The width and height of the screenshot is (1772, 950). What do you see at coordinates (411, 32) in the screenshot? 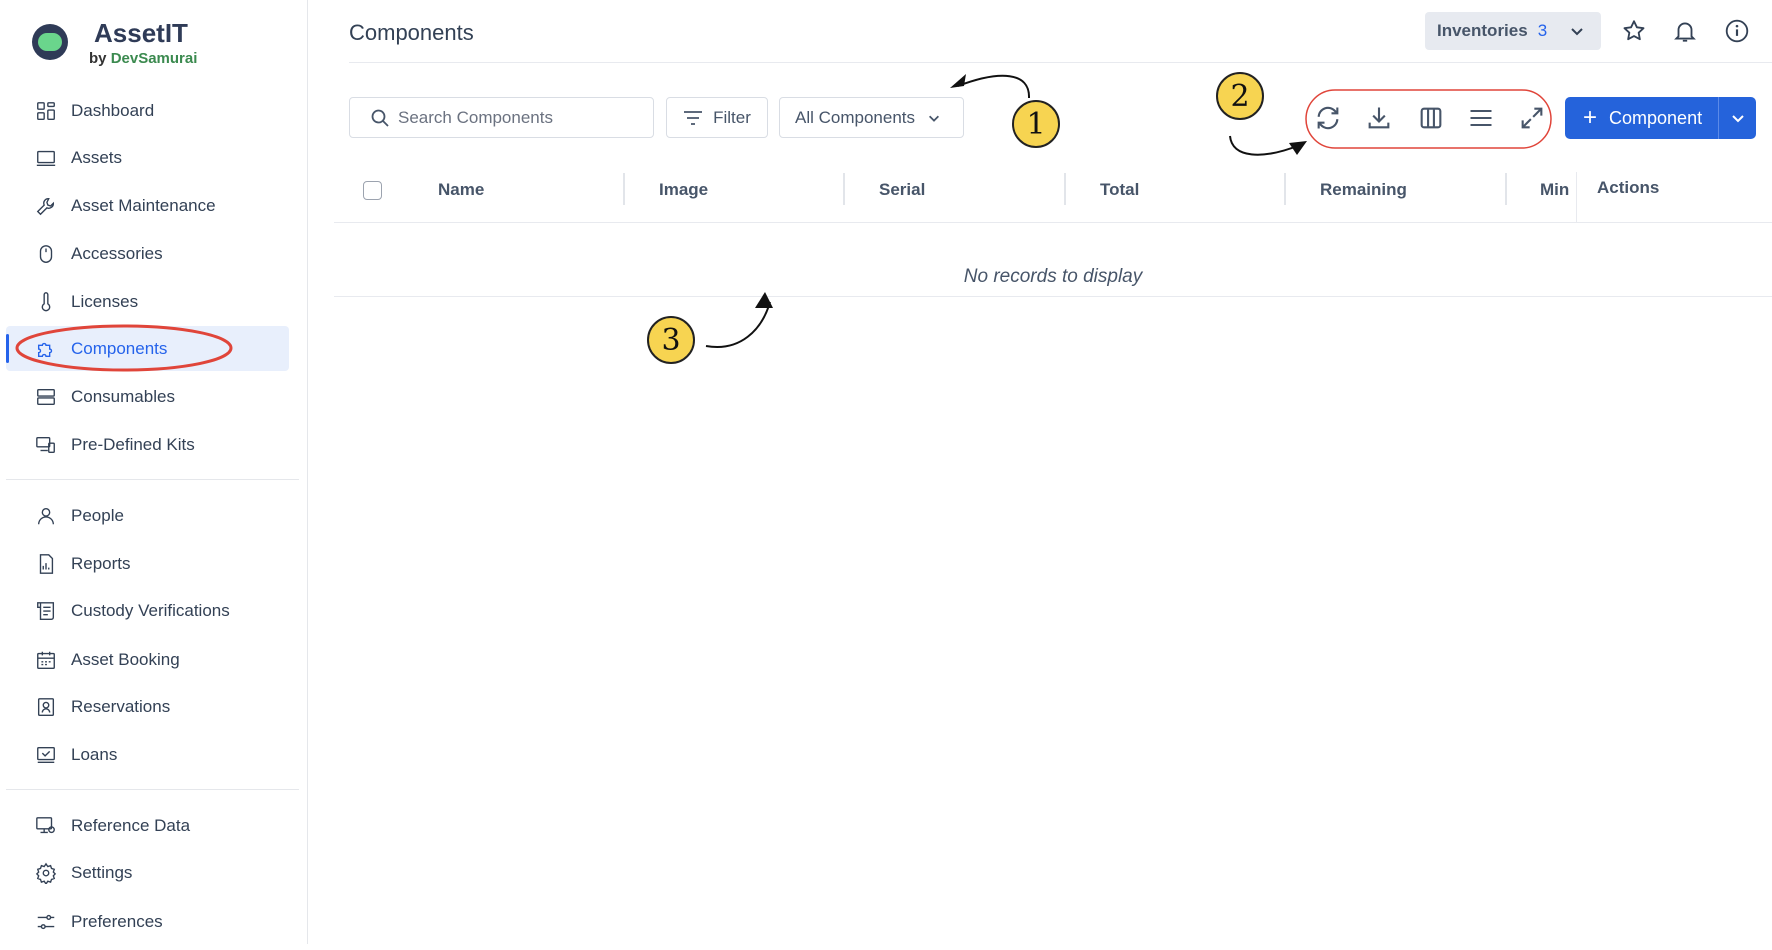
I see `page-title: Components` at bounding box center [411, 32].